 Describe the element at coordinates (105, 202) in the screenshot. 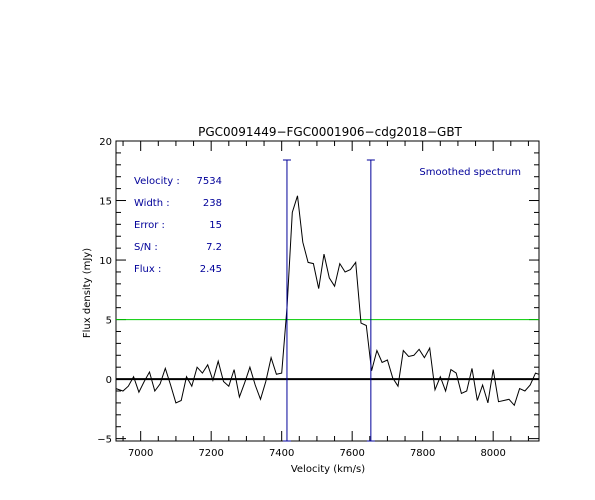

I see `y-tick-label: 15` at that location.